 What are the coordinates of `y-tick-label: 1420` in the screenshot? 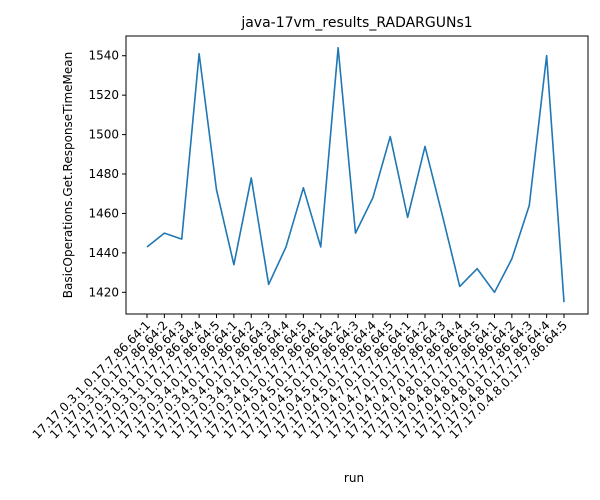 It's located at (103, 292).